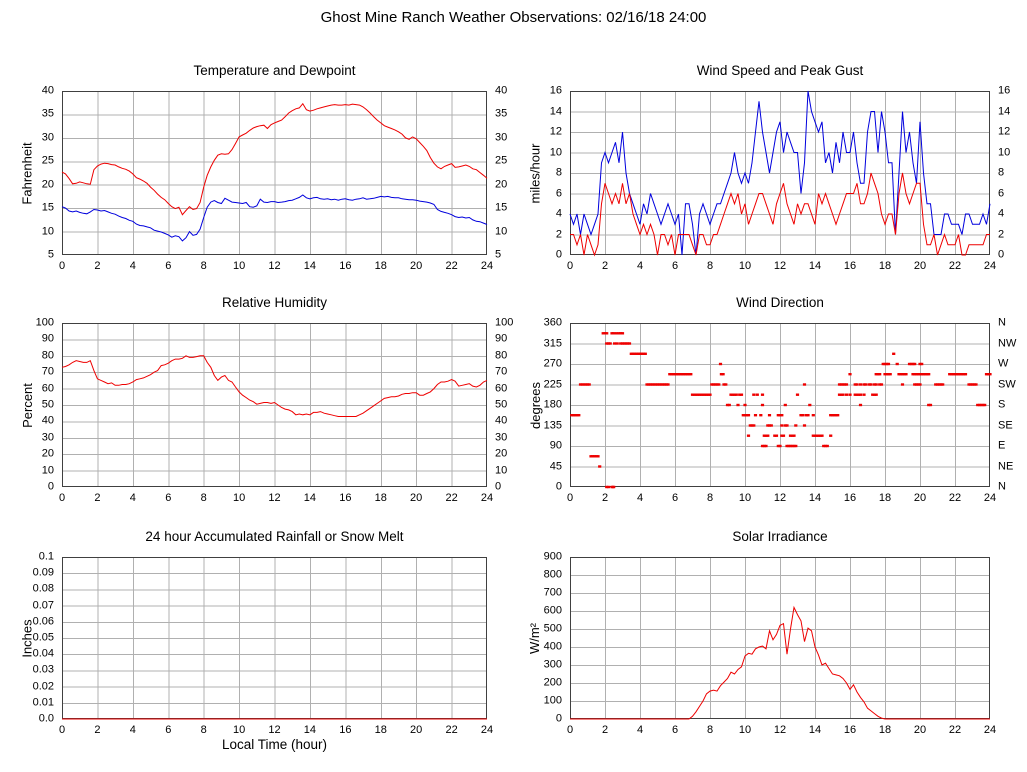  Describe the element at coordinates (46, 718) in the screenshot. I see `tick-label: 0.0` at that location.